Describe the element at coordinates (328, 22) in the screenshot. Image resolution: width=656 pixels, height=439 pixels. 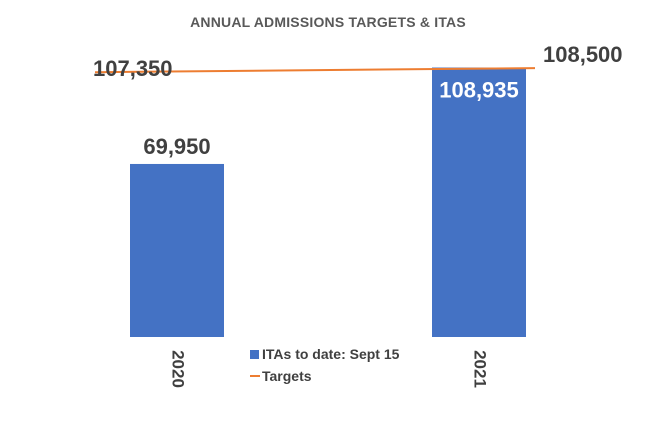
I see `chart-title: ANNUAL ADMISSIONS TARGETS & ITAS` at that location.